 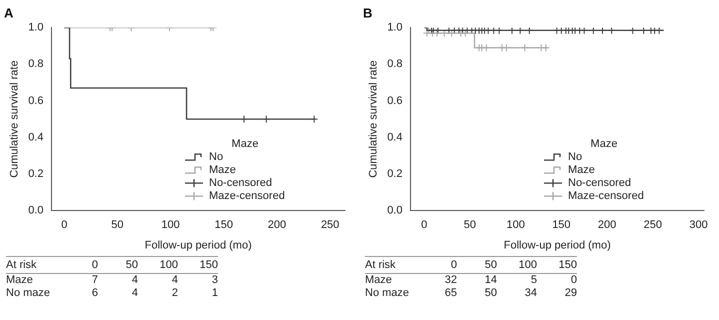 What do you see at coordinates (214, 293) in the screenshot?
I see `text: 1` at bounding box center [214, 293].